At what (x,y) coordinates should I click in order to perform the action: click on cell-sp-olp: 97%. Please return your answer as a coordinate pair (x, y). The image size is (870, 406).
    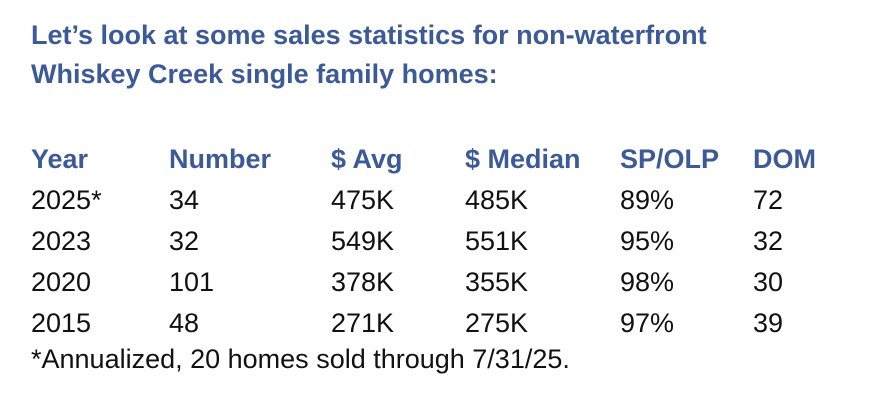
    Looking at the image, I should click on (647, 323).